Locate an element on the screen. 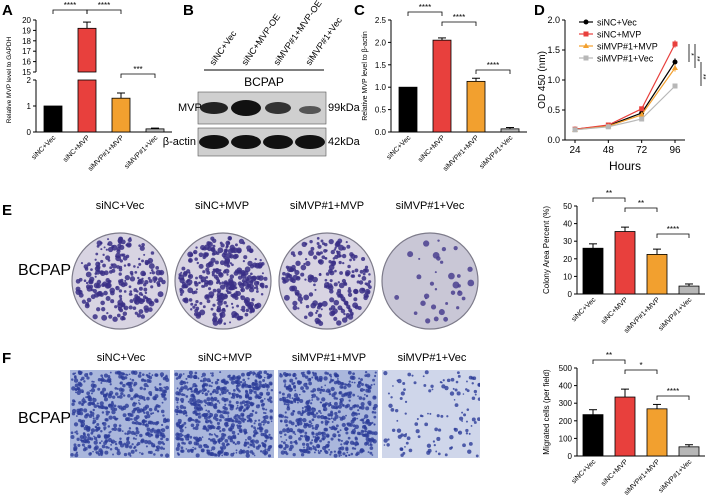 The image size is (708, 504). x-tick-label: 72 is located at coordinates (642, 150).